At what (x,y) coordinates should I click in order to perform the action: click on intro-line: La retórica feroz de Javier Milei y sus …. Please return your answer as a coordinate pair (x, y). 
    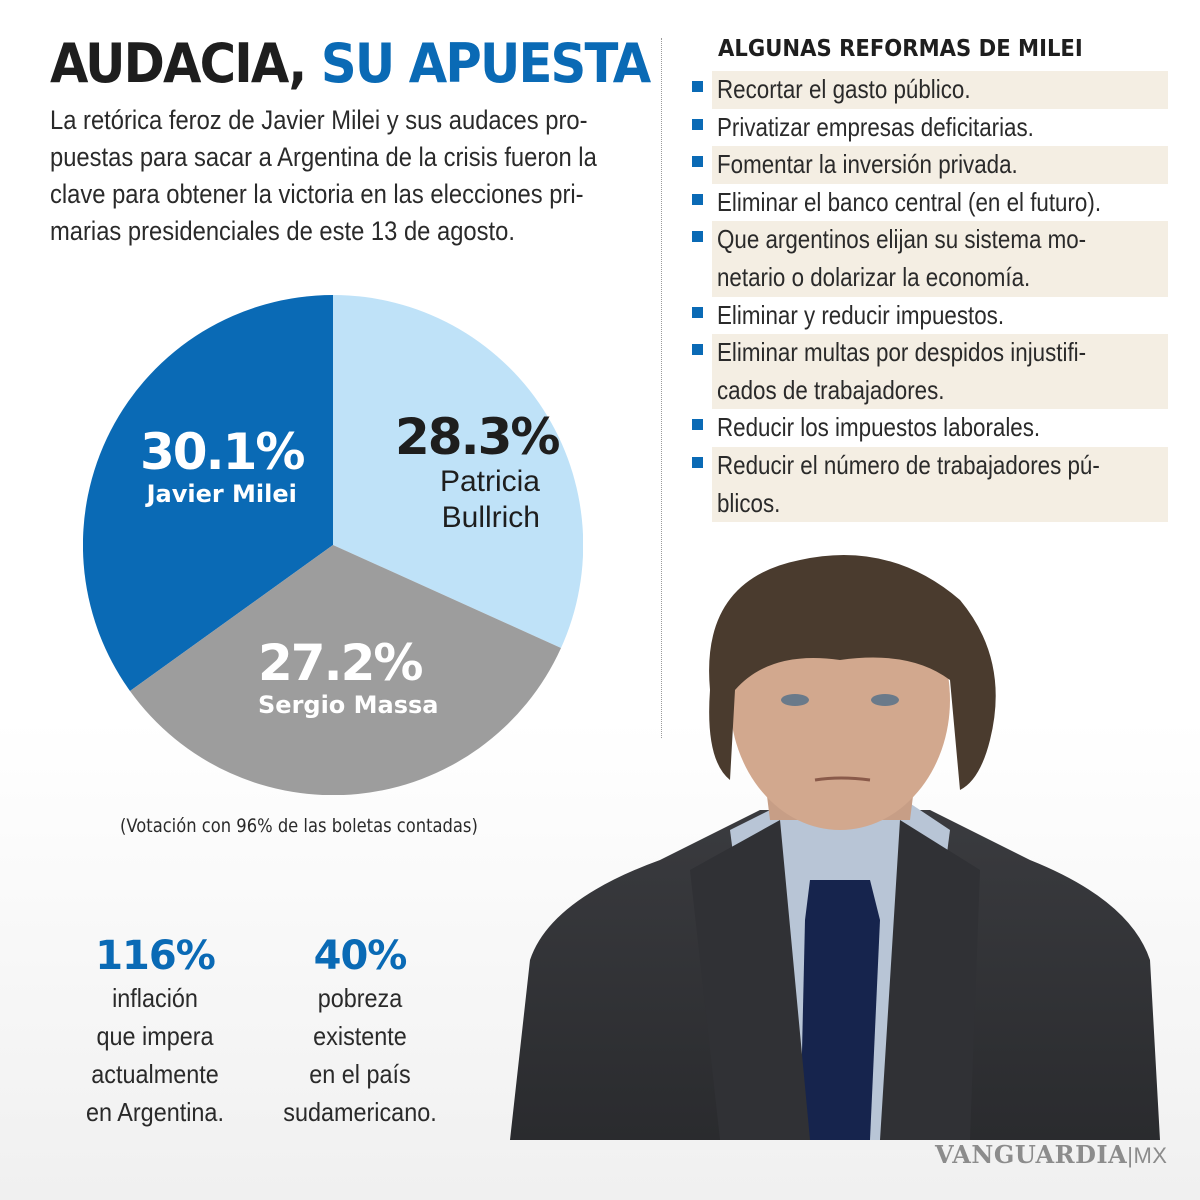
    Looking at the image, I should click on (319, 120).